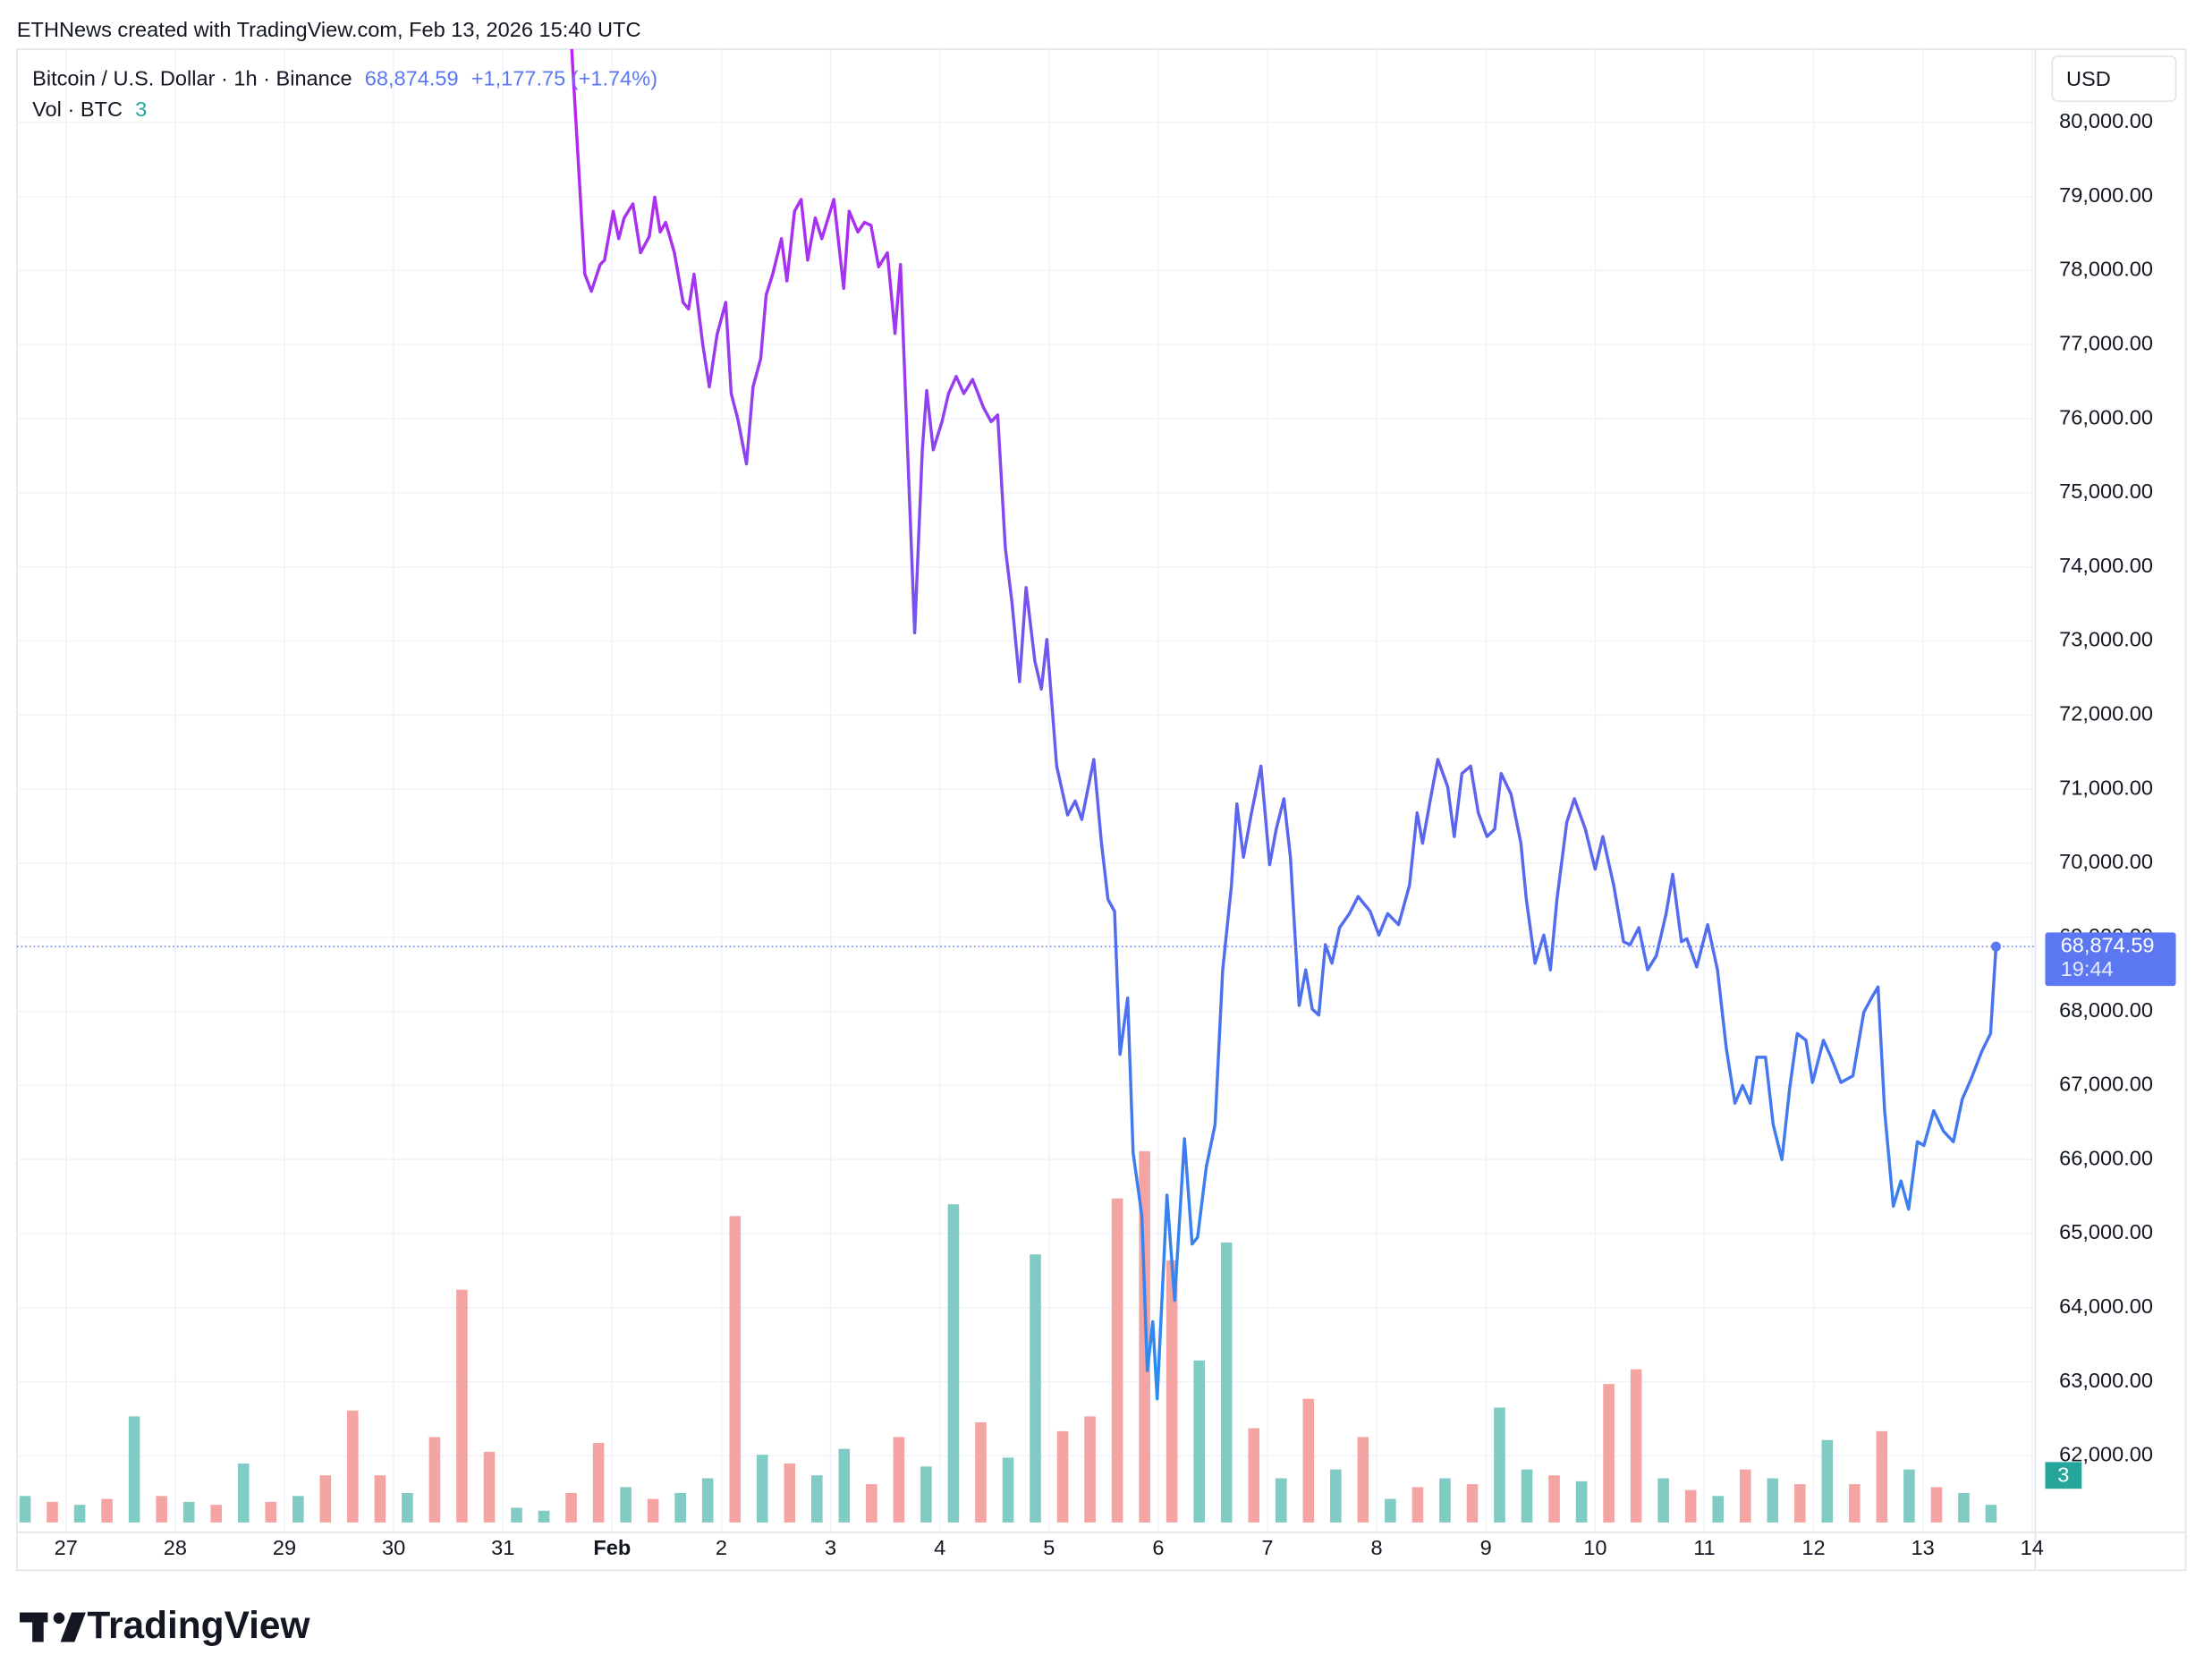 Image resolution: width=2204 pixels, height=1680 pixels. I want to click on y-tick-label: 75,000.00, so click(2106, 491).